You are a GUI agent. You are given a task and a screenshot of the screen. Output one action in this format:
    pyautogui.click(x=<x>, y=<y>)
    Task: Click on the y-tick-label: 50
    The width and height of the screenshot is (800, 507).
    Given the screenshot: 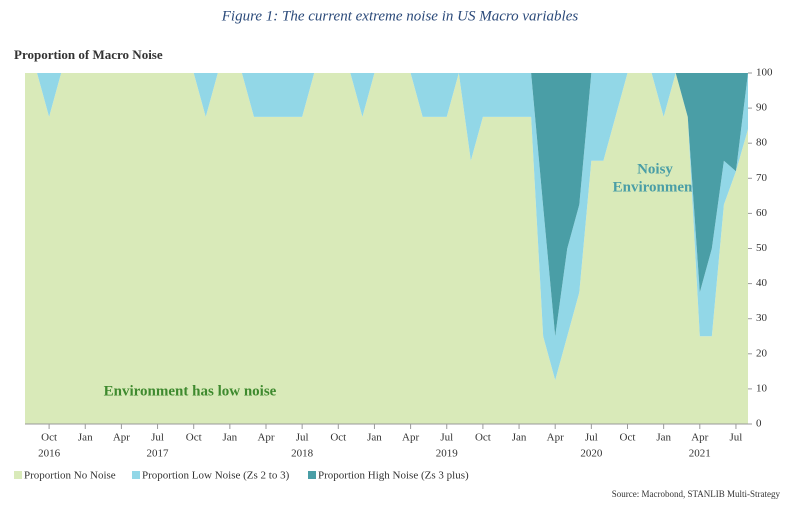 What is the action you would take?
    pyautogui.click(x=762, y=248)
    